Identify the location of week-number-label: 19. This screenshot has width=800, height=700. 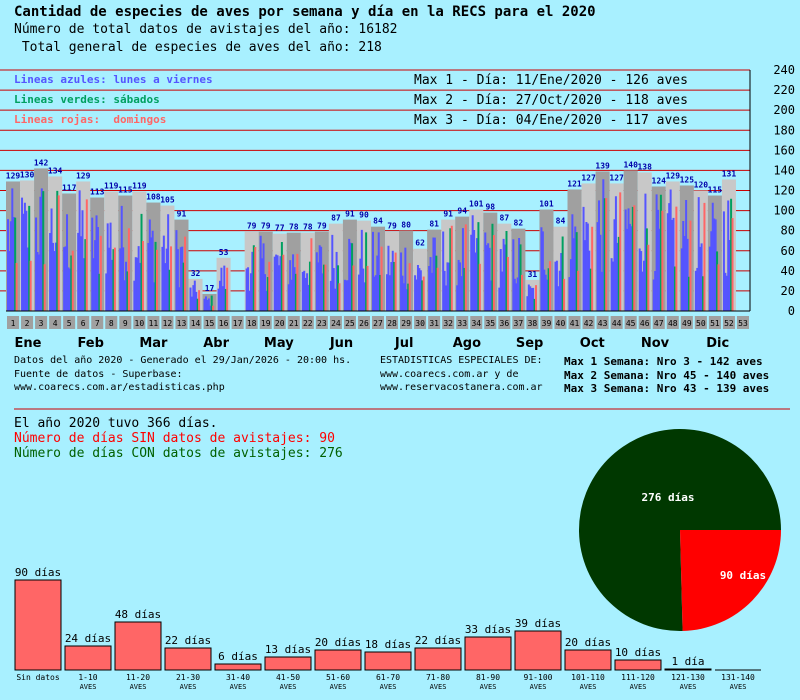
(266, 323).